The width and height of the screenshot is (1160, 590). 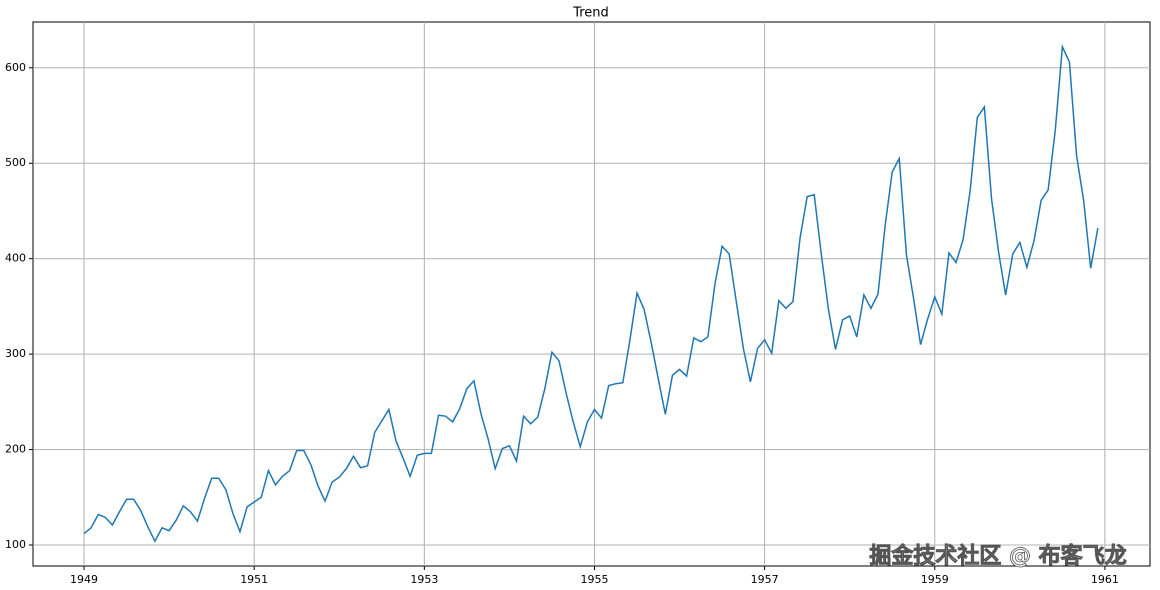 What do you see at coordinates (15, 162) in the screenshot?
I see `y-tick-label: 500` at bounding box center [15, 162].